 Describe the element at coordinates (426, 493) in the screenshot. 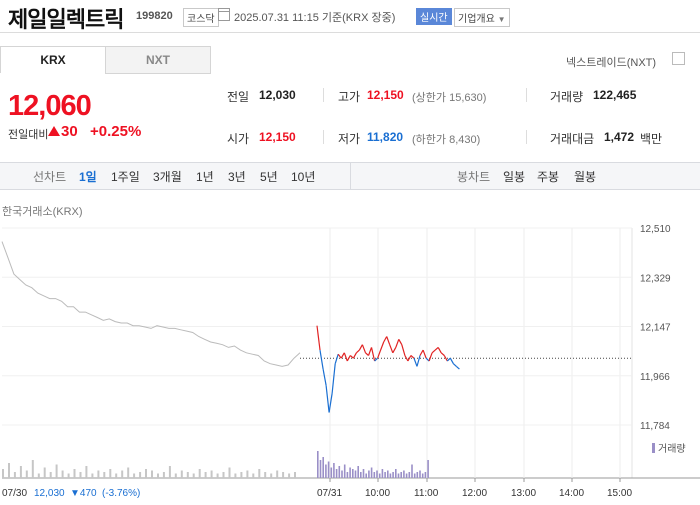

I see `x-tick-label: 11:00` at that location.